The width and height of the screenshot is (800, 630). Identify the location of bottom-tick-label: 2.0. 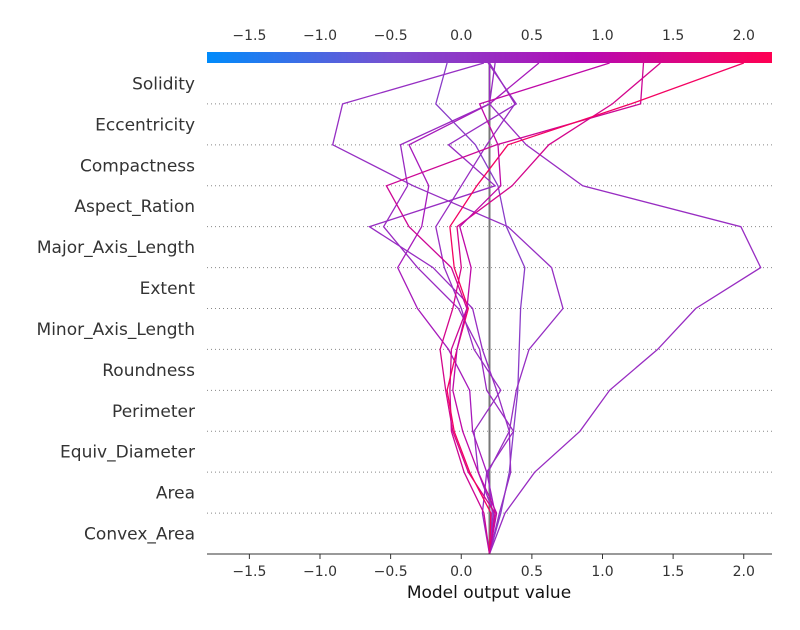
(744, 572).